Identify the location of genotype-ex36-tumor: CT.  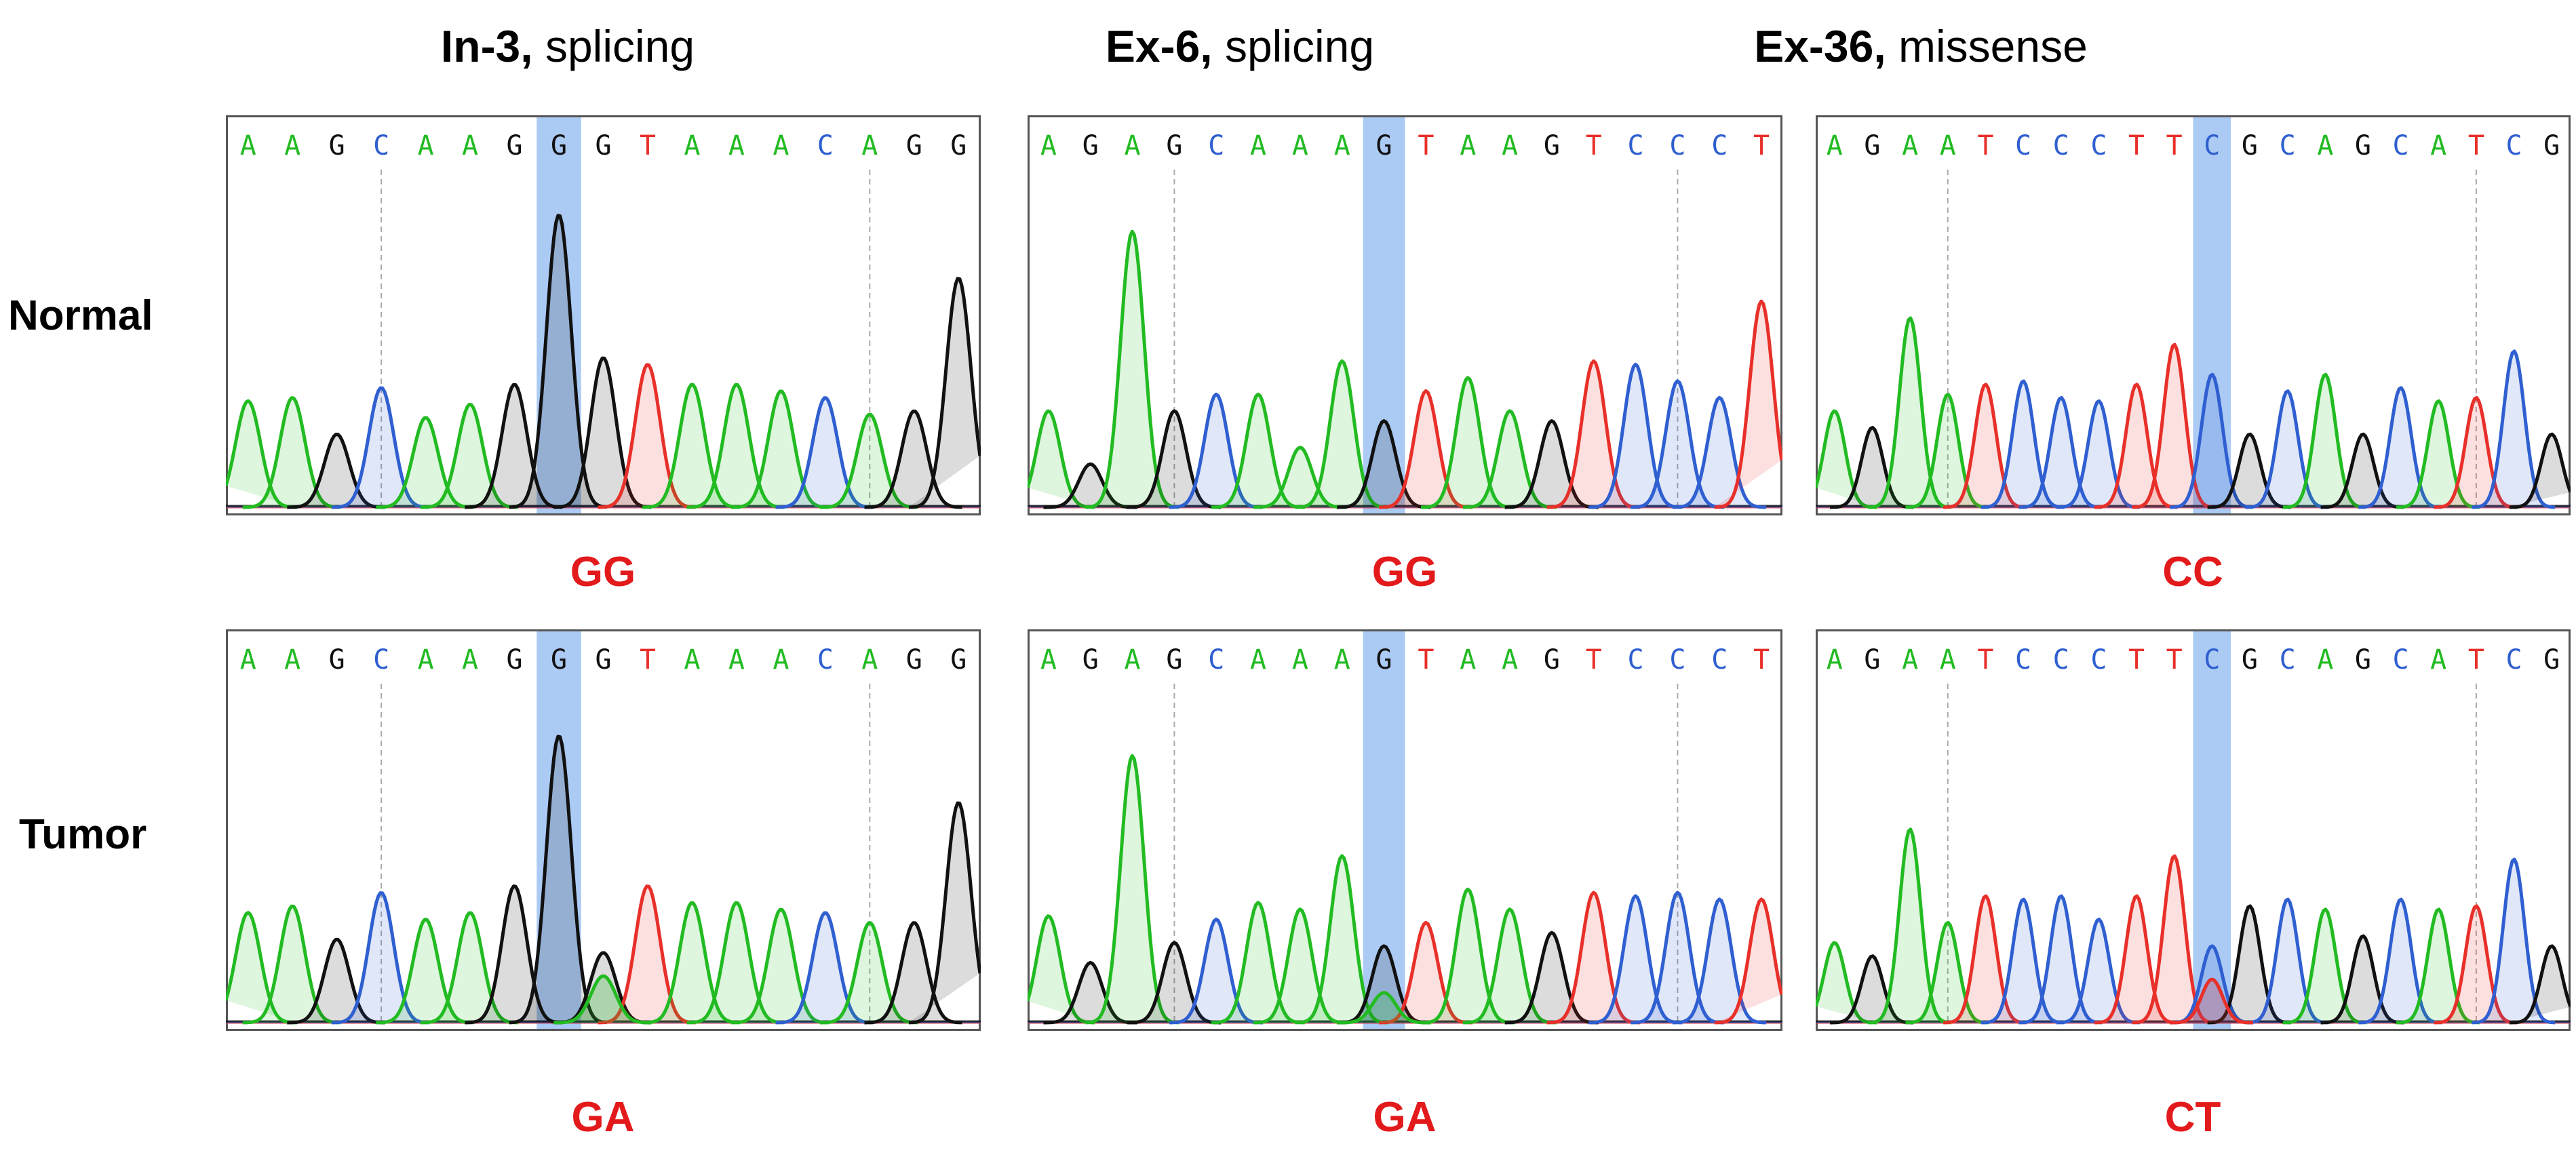
(2192, 1117).